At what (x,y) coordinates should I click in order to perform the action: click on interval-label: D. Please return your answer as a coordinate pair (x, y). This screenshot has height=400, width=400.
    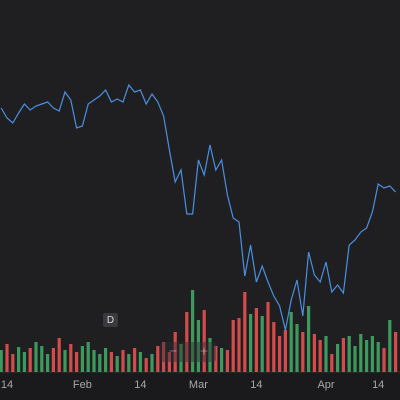
    Looking at the image, I should click on (110, 320).